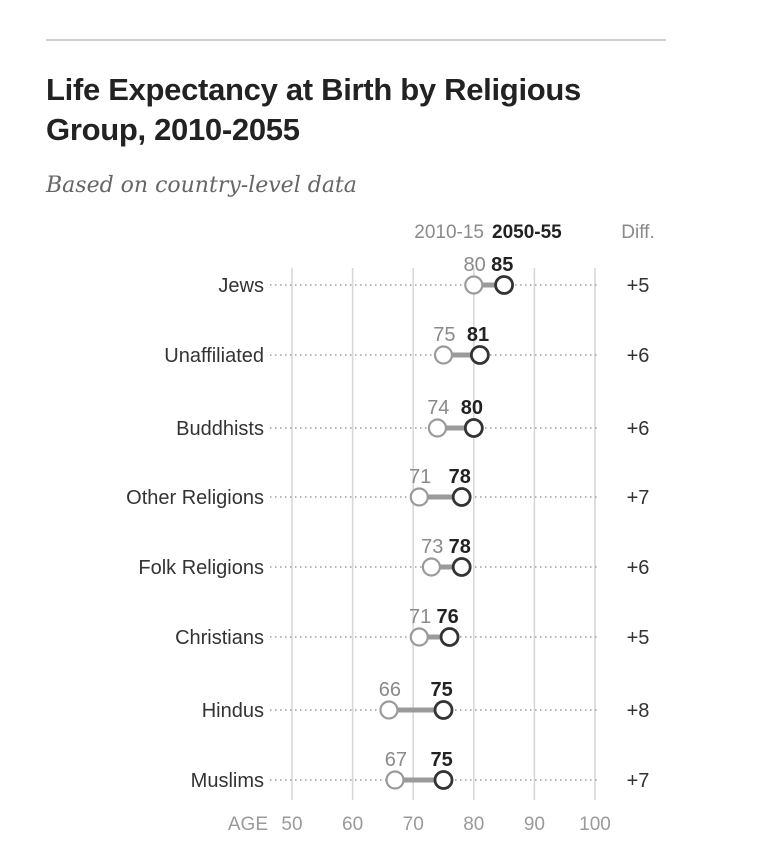 The width and height of the screenshot is (764, 850). What do you see at coordinates (420, 770) in the screenshot?
I see `row-muslims: Muslims 67 75 +7` at bounding box center [420, 770].